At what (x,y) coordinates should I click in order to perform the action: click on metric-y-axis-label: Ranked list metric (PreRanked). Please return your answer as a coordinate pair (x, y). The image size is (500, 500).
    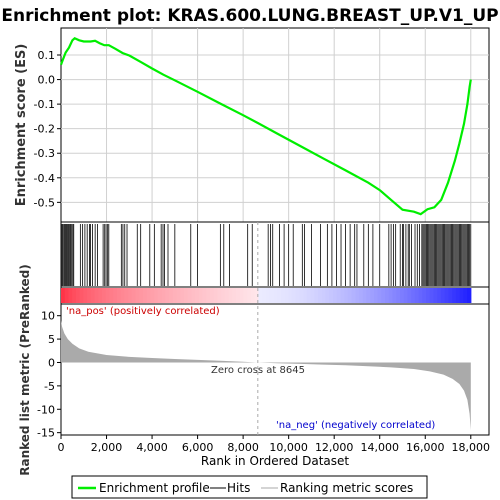
    Looking at the image, I should click on (25, 370).